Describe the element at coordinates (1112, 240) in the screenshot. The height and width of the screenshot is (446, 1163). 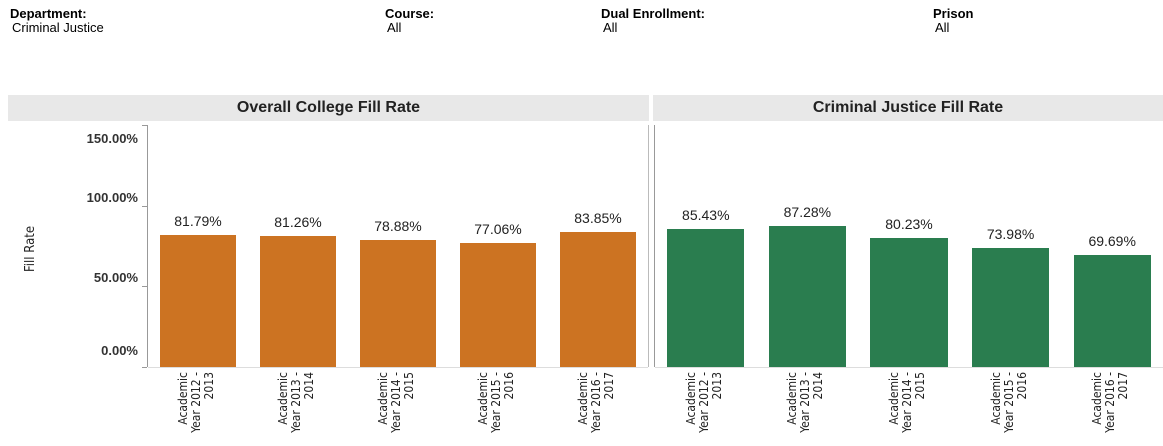
I see `data-label: 69.69%` at that location.